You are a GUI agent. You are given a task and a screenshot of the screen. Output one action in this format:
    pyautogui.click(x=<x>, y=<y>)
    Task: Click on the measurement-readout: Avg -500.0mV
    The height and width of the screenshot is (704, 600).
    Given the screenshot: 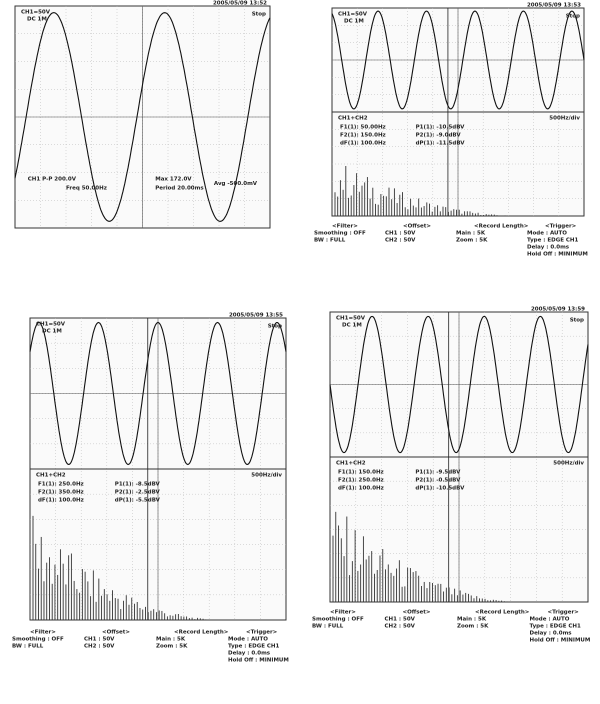 What is the action you would take?
    pyautogui.click(x=236, y=184)
    